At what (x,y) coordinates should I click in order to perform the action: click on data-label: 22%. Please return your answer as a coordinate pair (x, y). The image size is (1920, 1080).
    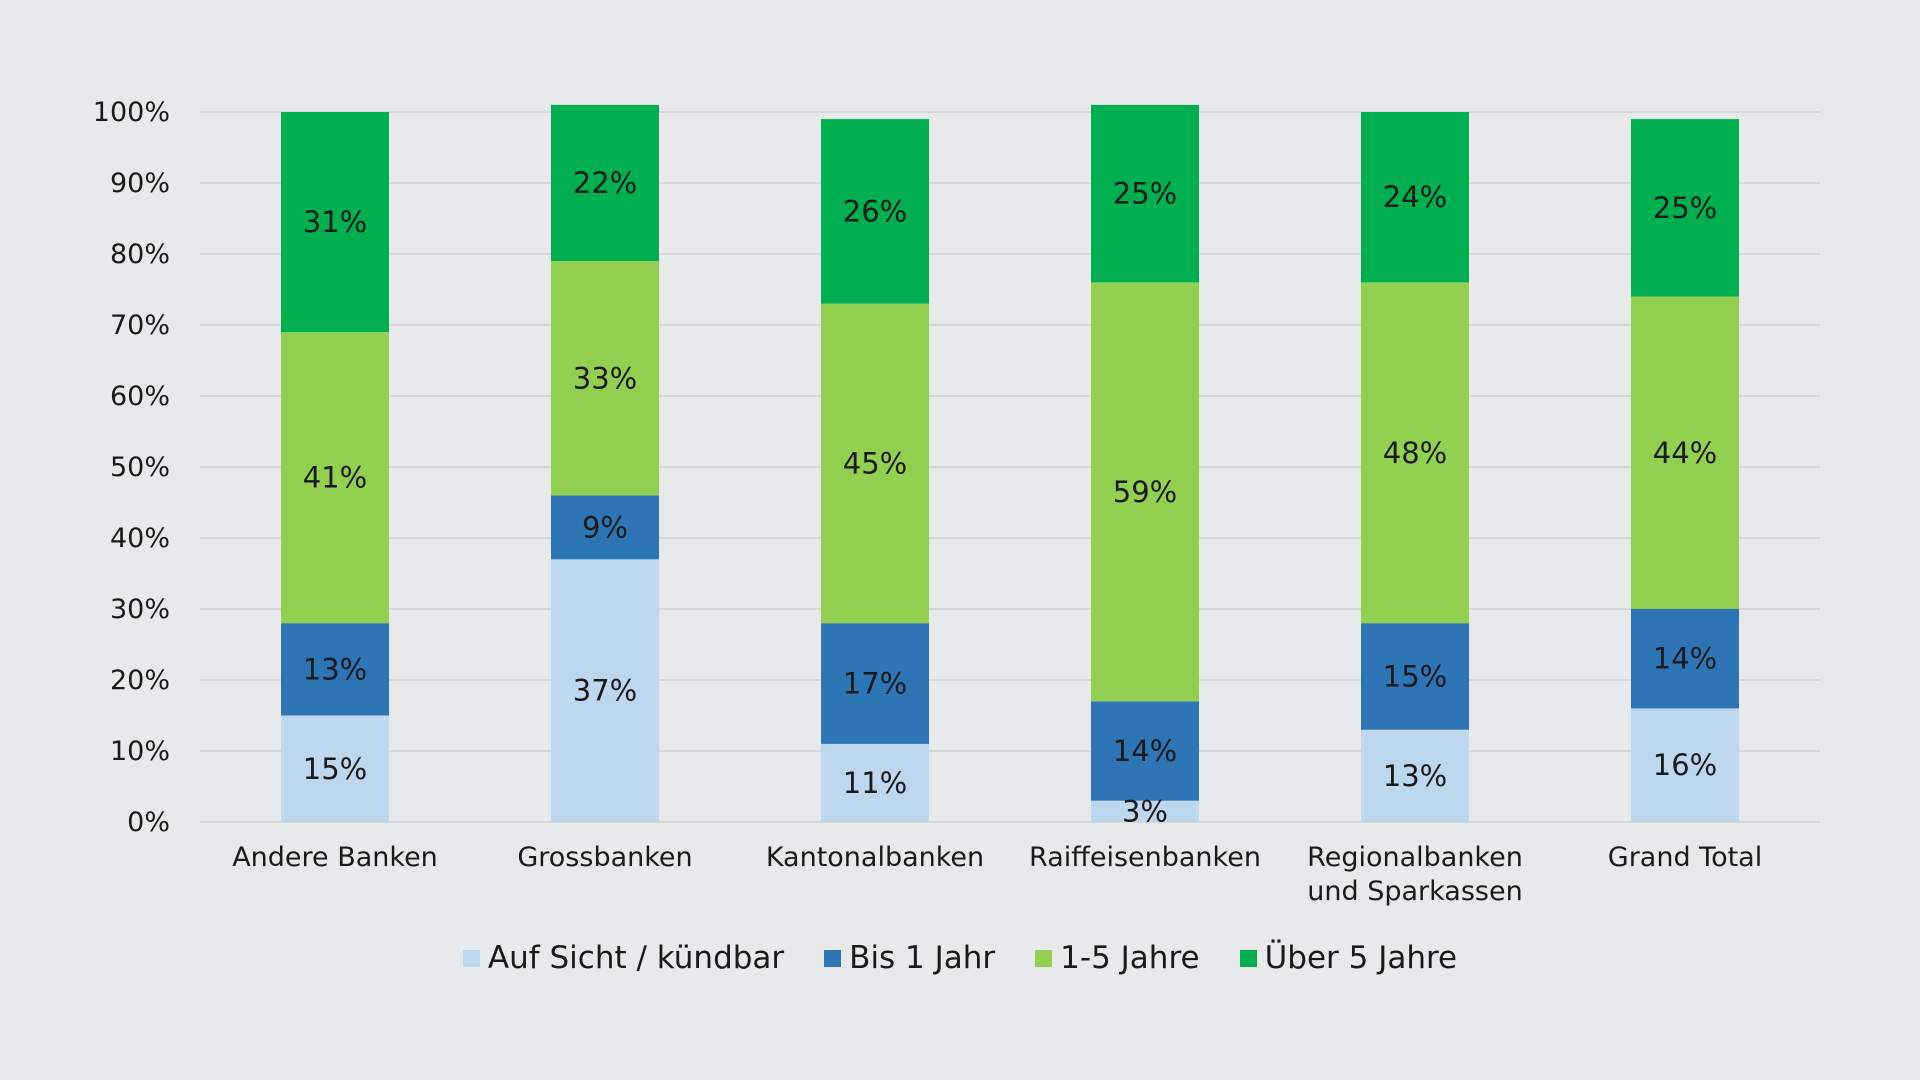
    Looking at the image, I should click on (605, 183).